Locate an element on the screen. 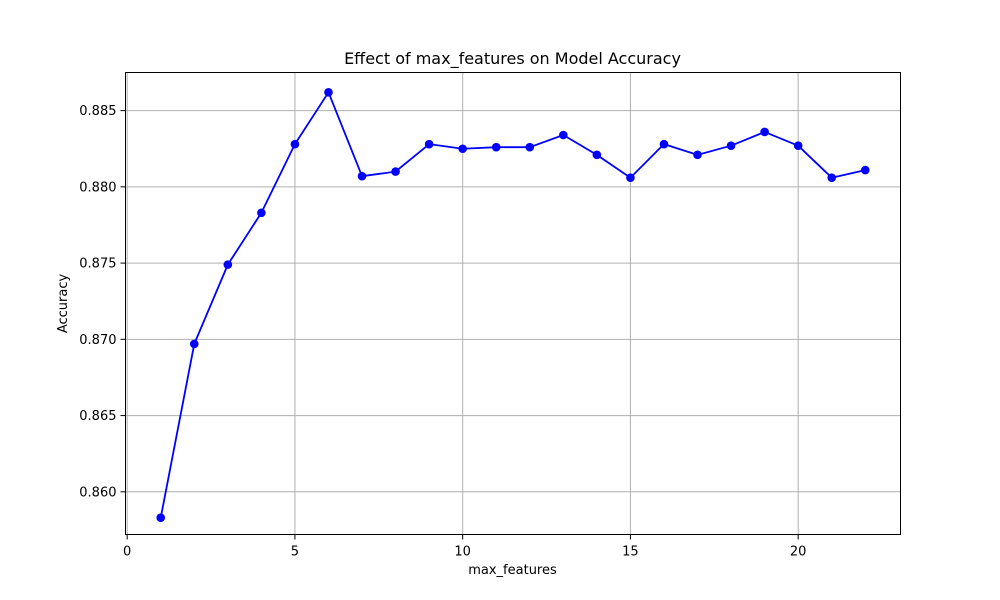 The height and width of the screenshot is (600, 1000). y-tick-label: 0.870 is located at coordinates (97, 340).